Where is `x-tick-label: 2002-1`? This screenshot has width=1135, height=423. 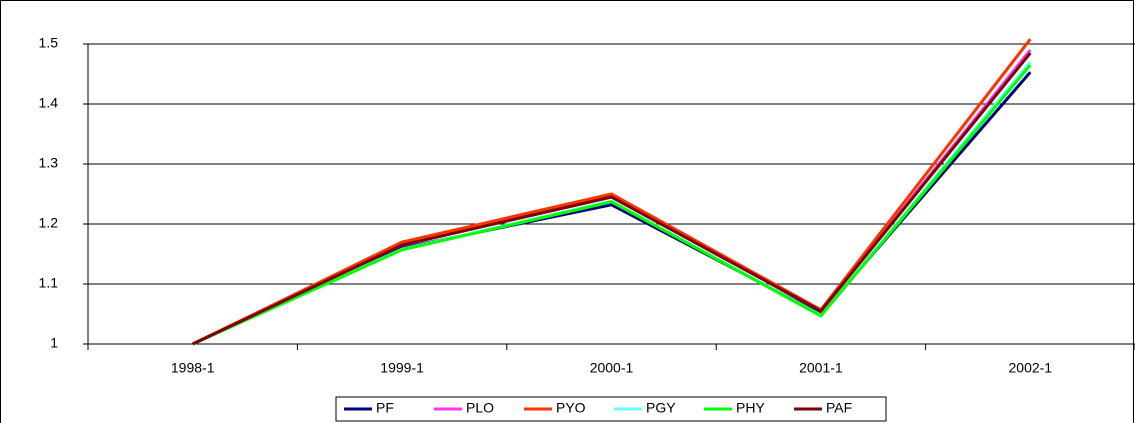 x-tick-label: 2002-1 is located at coordinates (1031, 368).